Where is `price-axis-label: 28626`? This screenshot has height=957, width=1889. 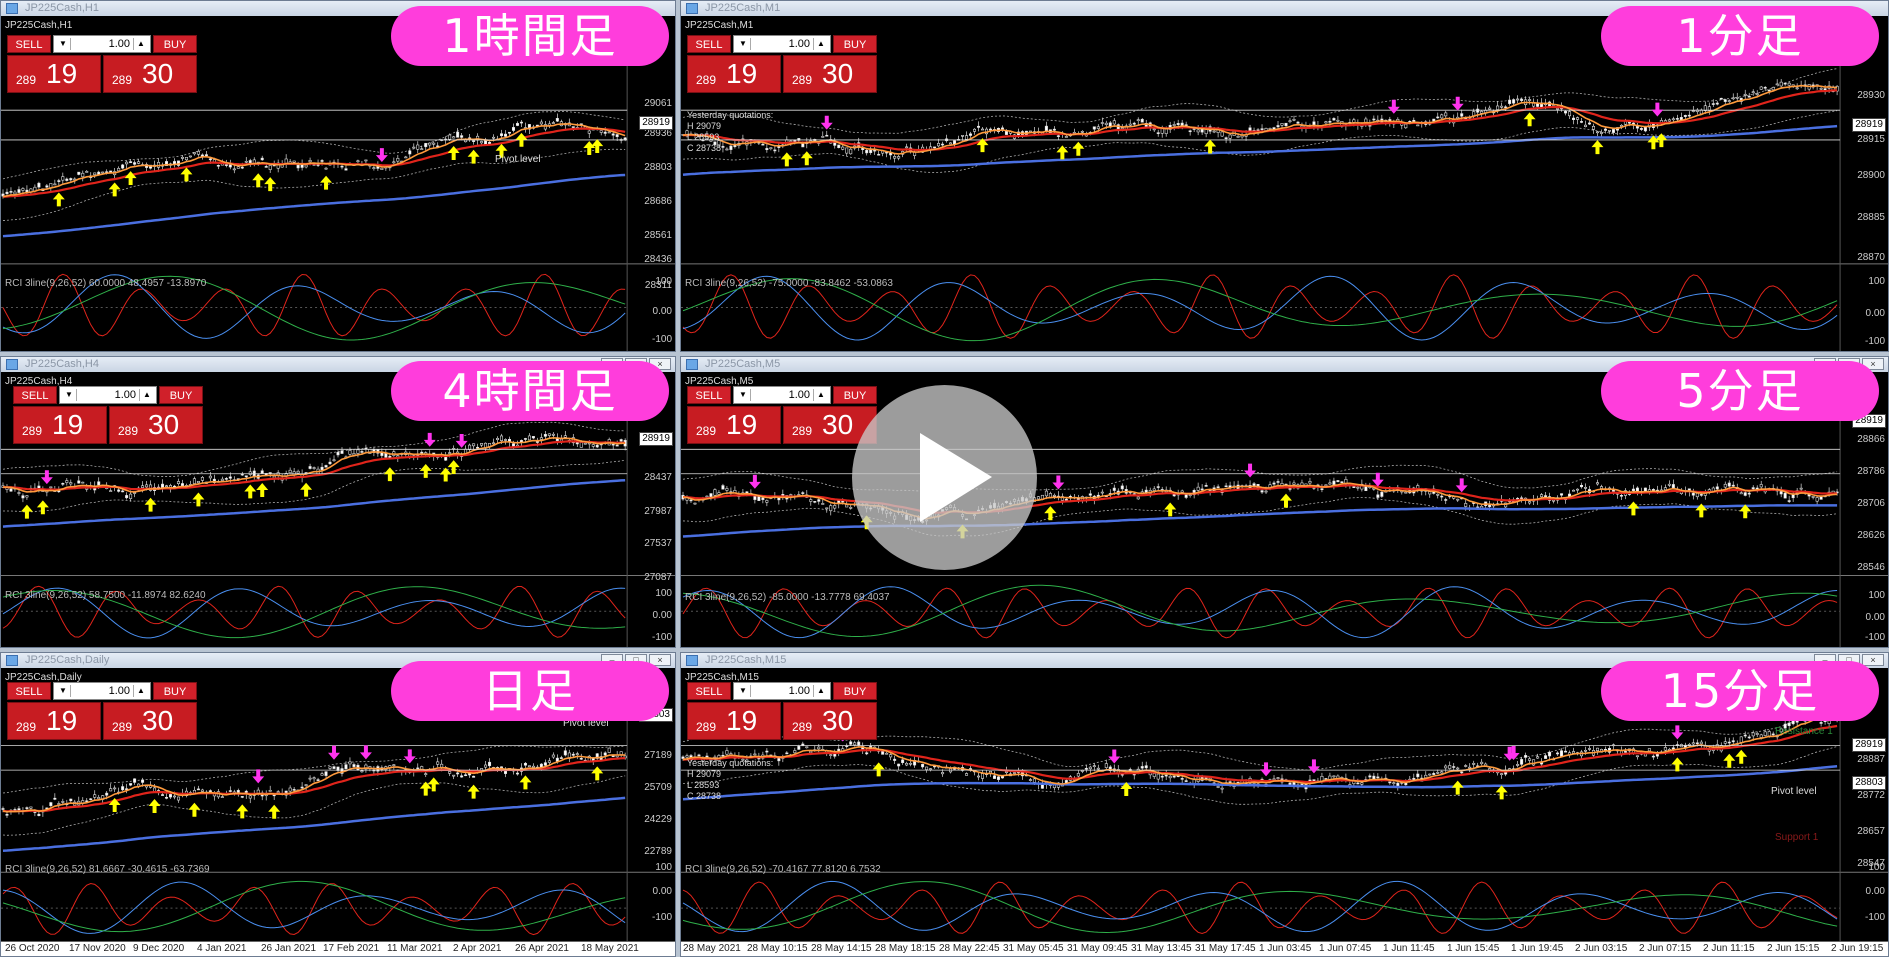 price-axis-label: 28626 is located at coordinates (1871, 535).